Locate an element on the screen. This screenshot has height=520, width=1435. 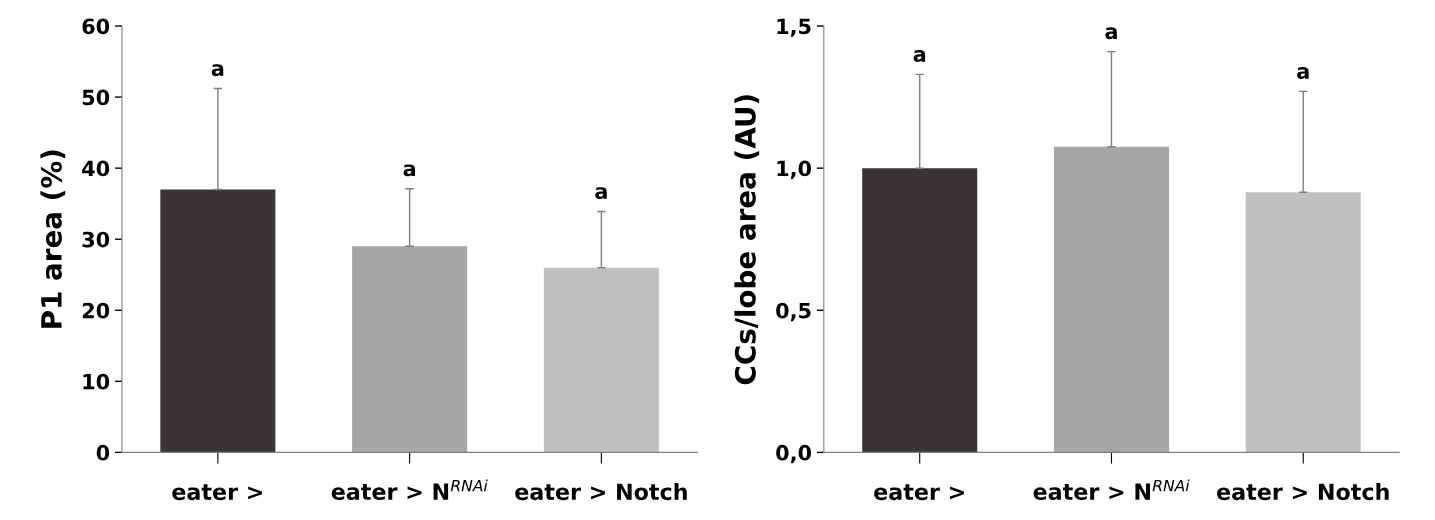
y-tick-label: 0 is located at coordinates (103, 452).